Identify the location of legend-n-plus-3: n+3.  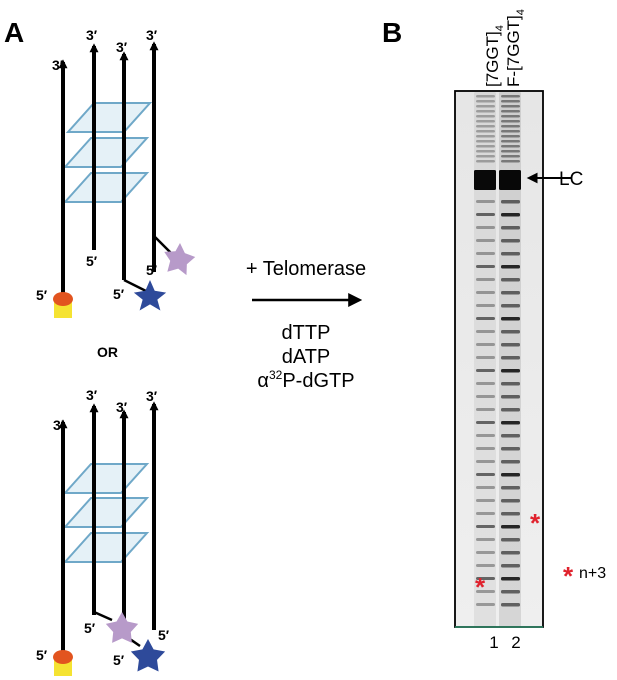
(592, 573).